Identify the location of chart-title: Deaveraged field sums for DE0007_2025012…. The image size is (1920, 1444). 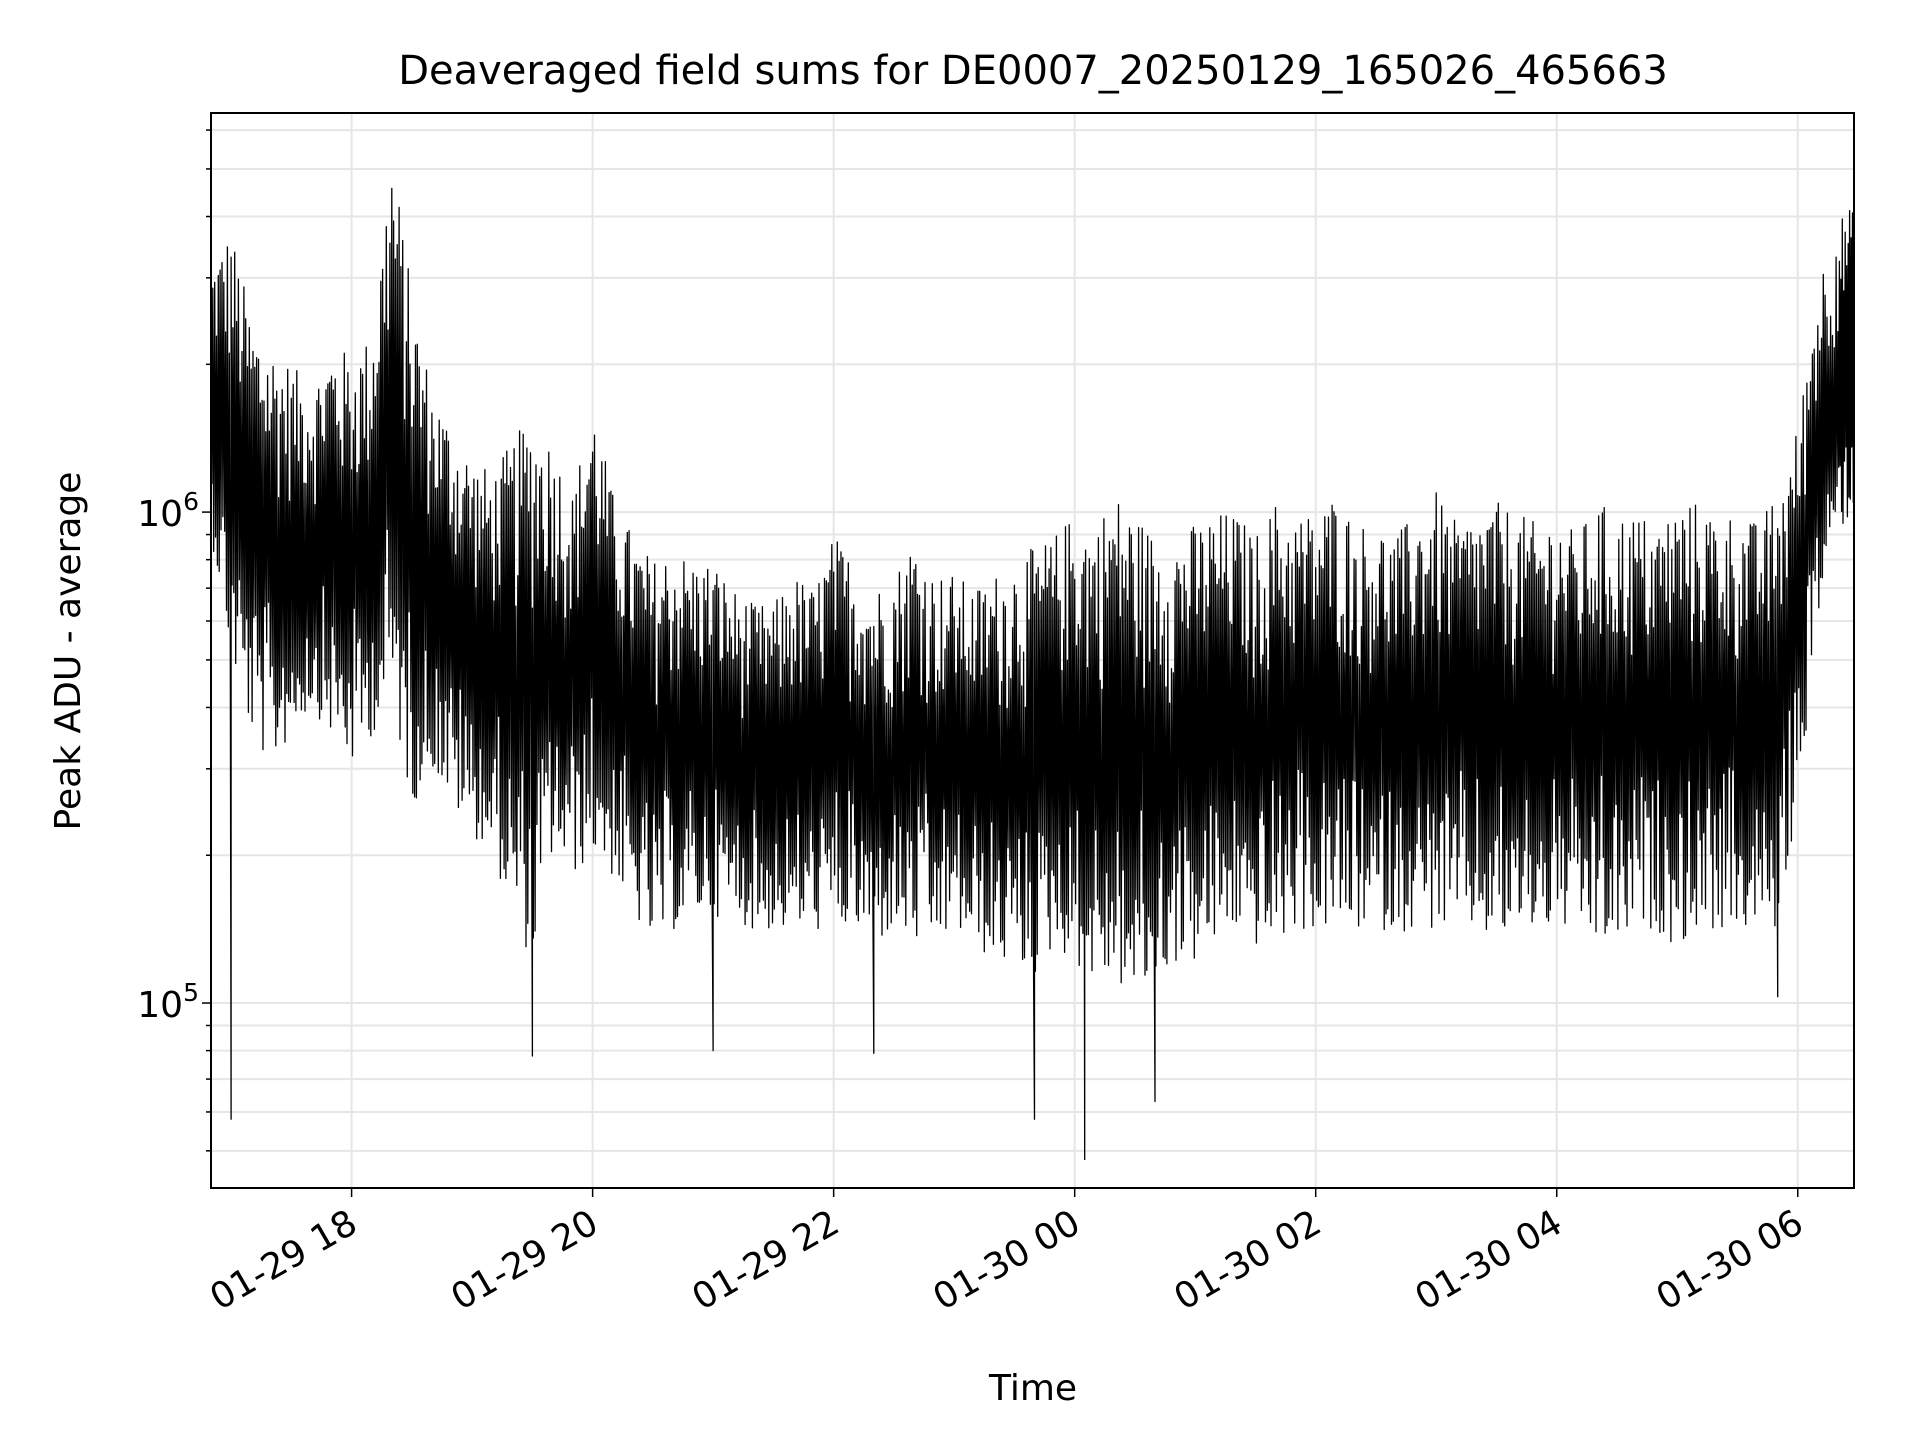
(1033, 71).